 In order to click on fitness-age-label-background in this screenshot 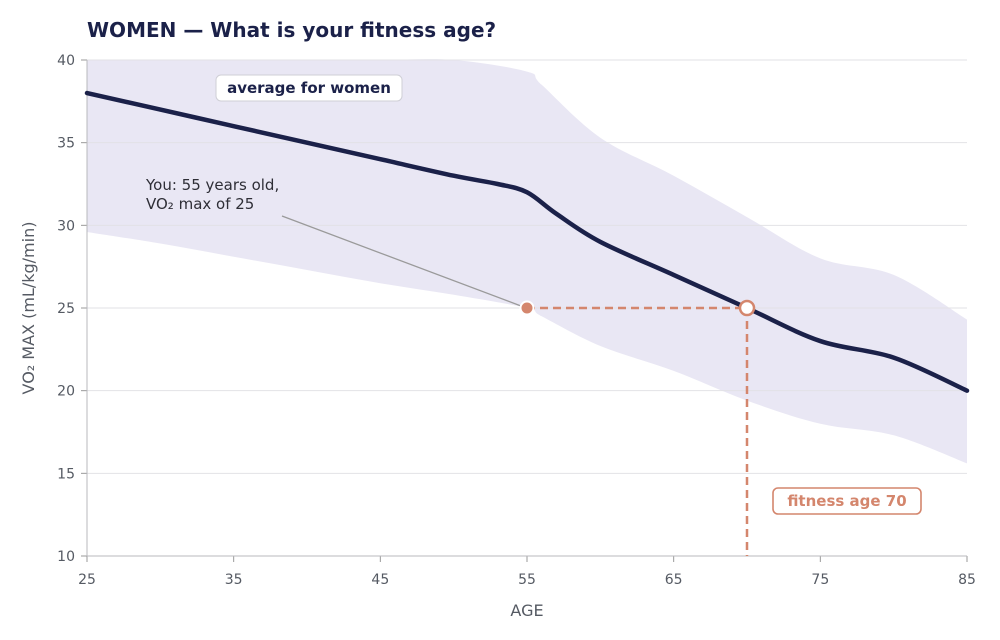, I will do `click(847, 501)`.